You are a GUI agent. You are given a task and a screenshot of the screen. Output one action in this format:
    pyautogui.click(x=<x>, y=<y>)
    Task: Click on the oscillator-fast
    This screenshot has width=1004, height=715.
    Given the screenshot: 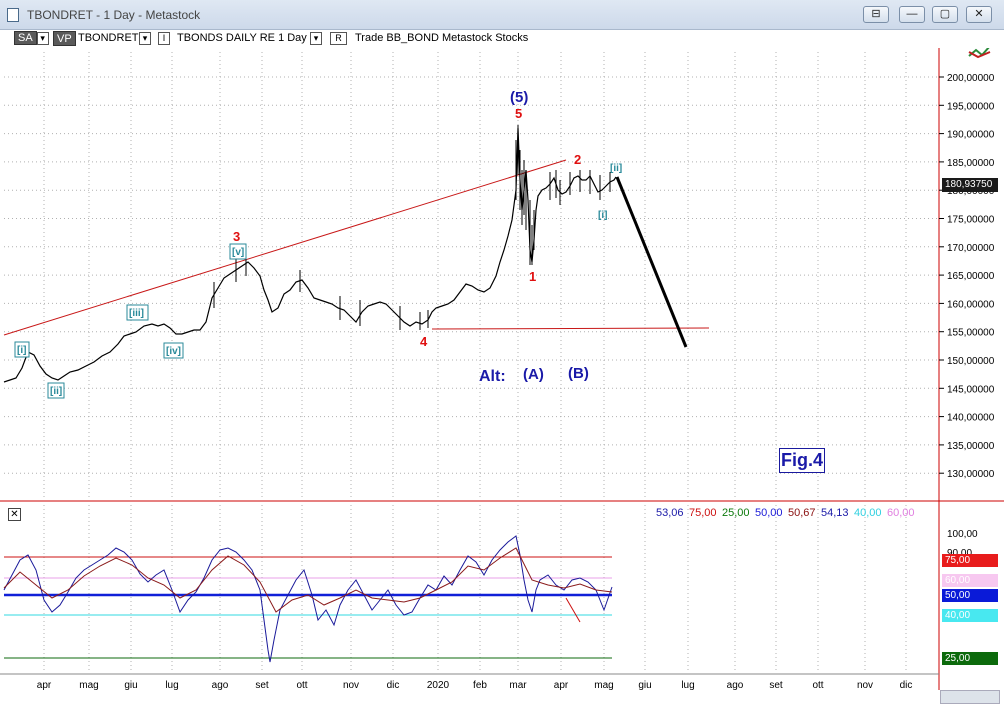 What is the action you would take?
    pyautogui.click(x=308, y=599)
    